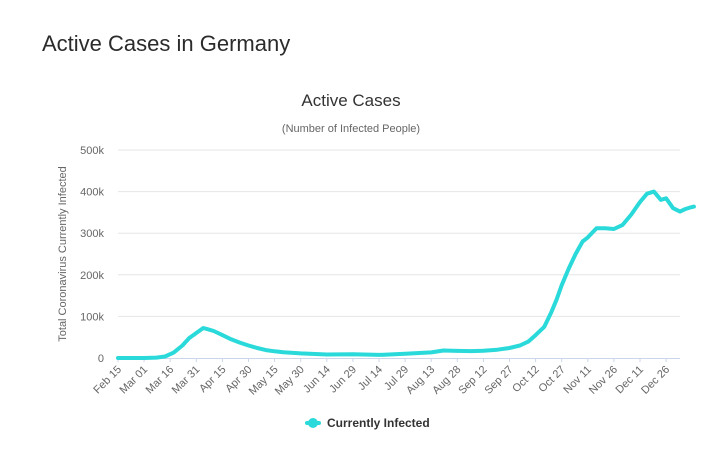  What do you see at coordinates (313, 423) in the screenshot?
I see `legend-line-marker-icon` at bounding box center [313, 423].